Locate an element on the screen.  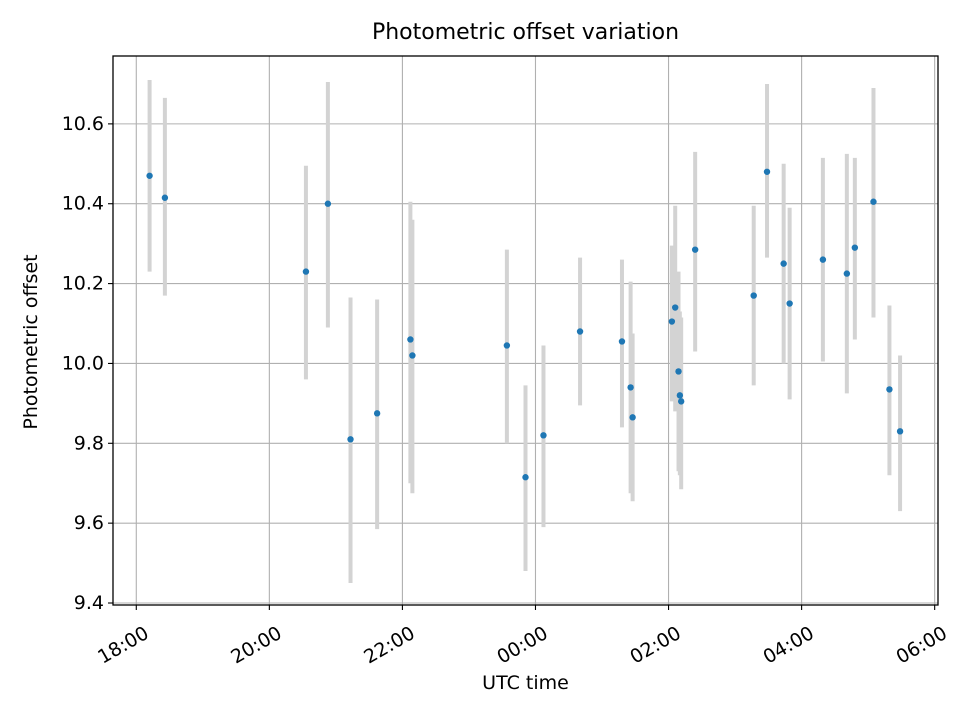
y-tick-label: 9.4 is located at coordinates (89, 603).